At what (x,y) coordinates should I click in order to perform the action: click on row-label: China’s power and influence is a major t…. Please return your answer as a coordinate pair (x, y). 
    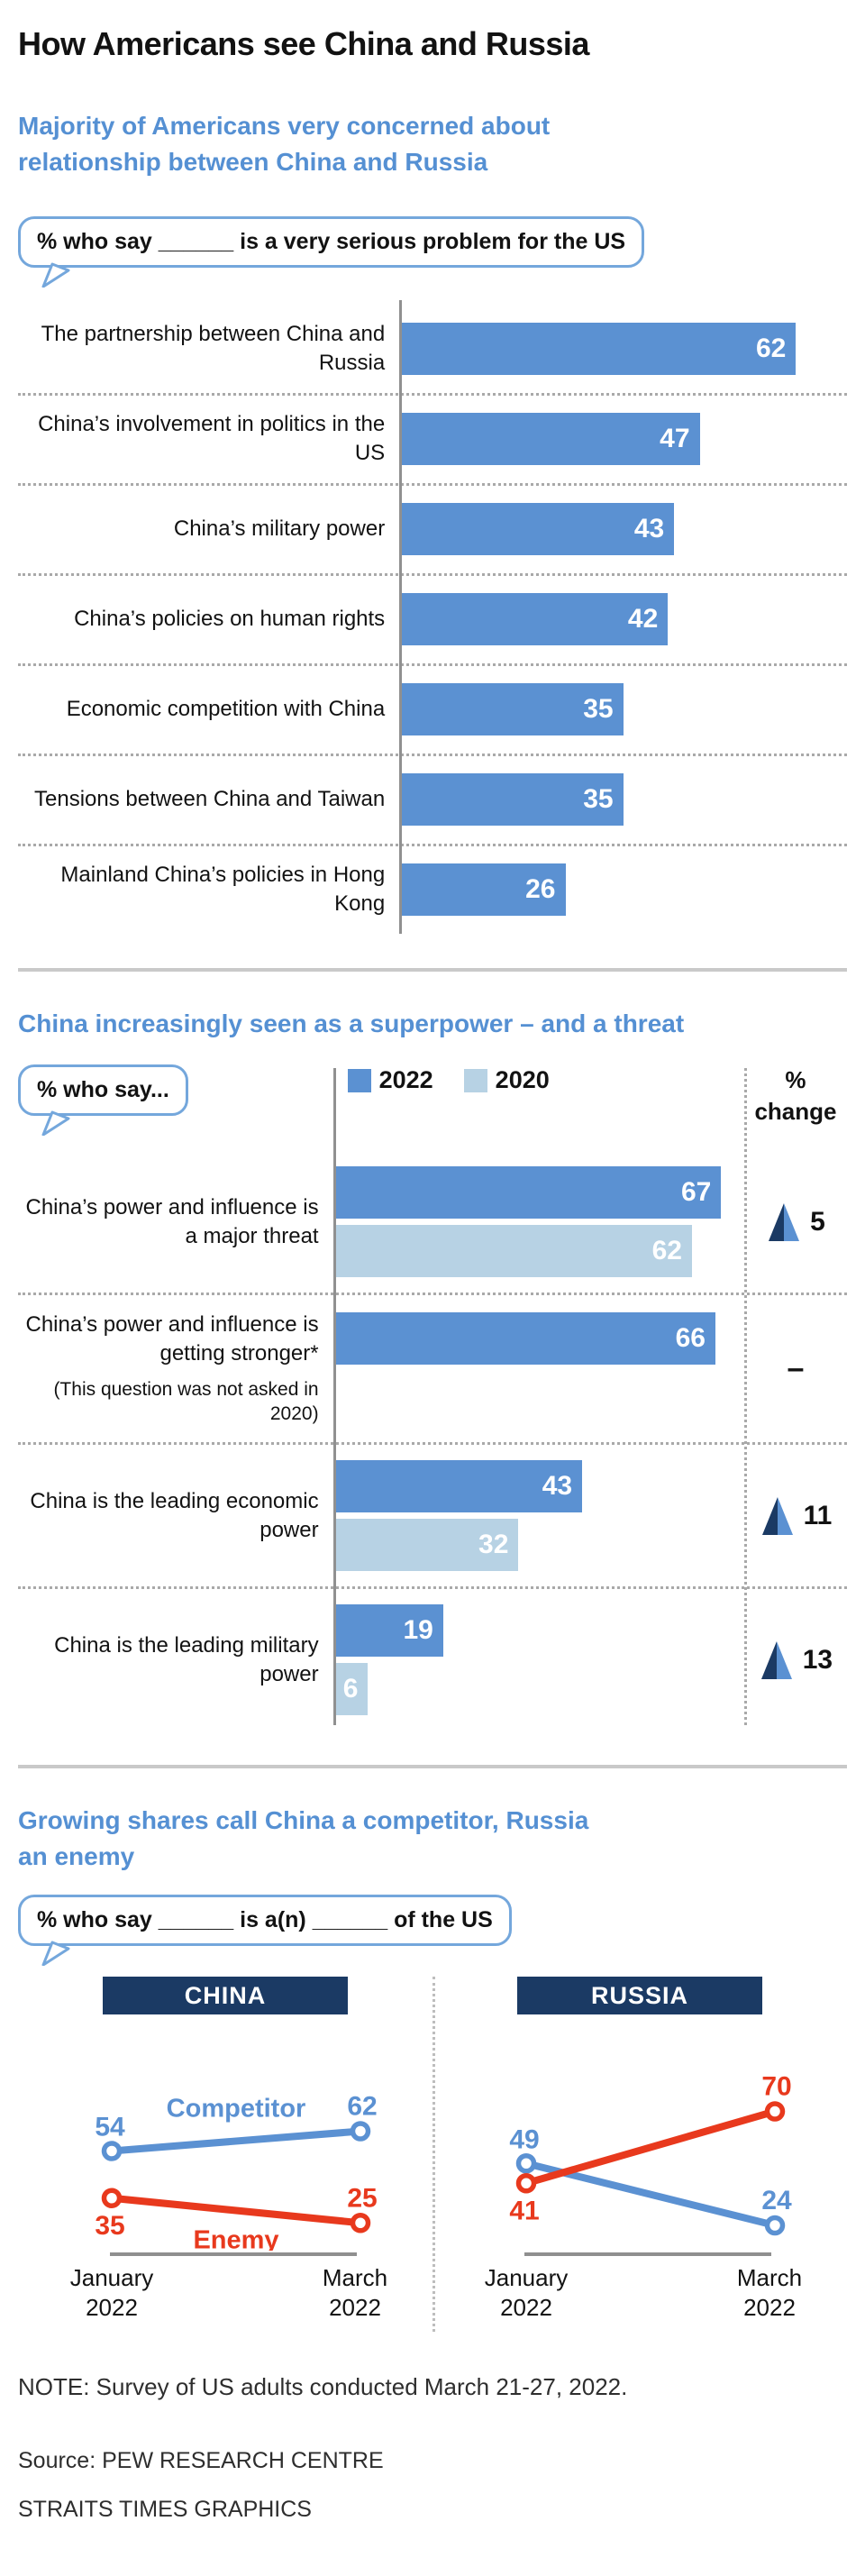
    Looking at the image, I should click on (175, 1221).